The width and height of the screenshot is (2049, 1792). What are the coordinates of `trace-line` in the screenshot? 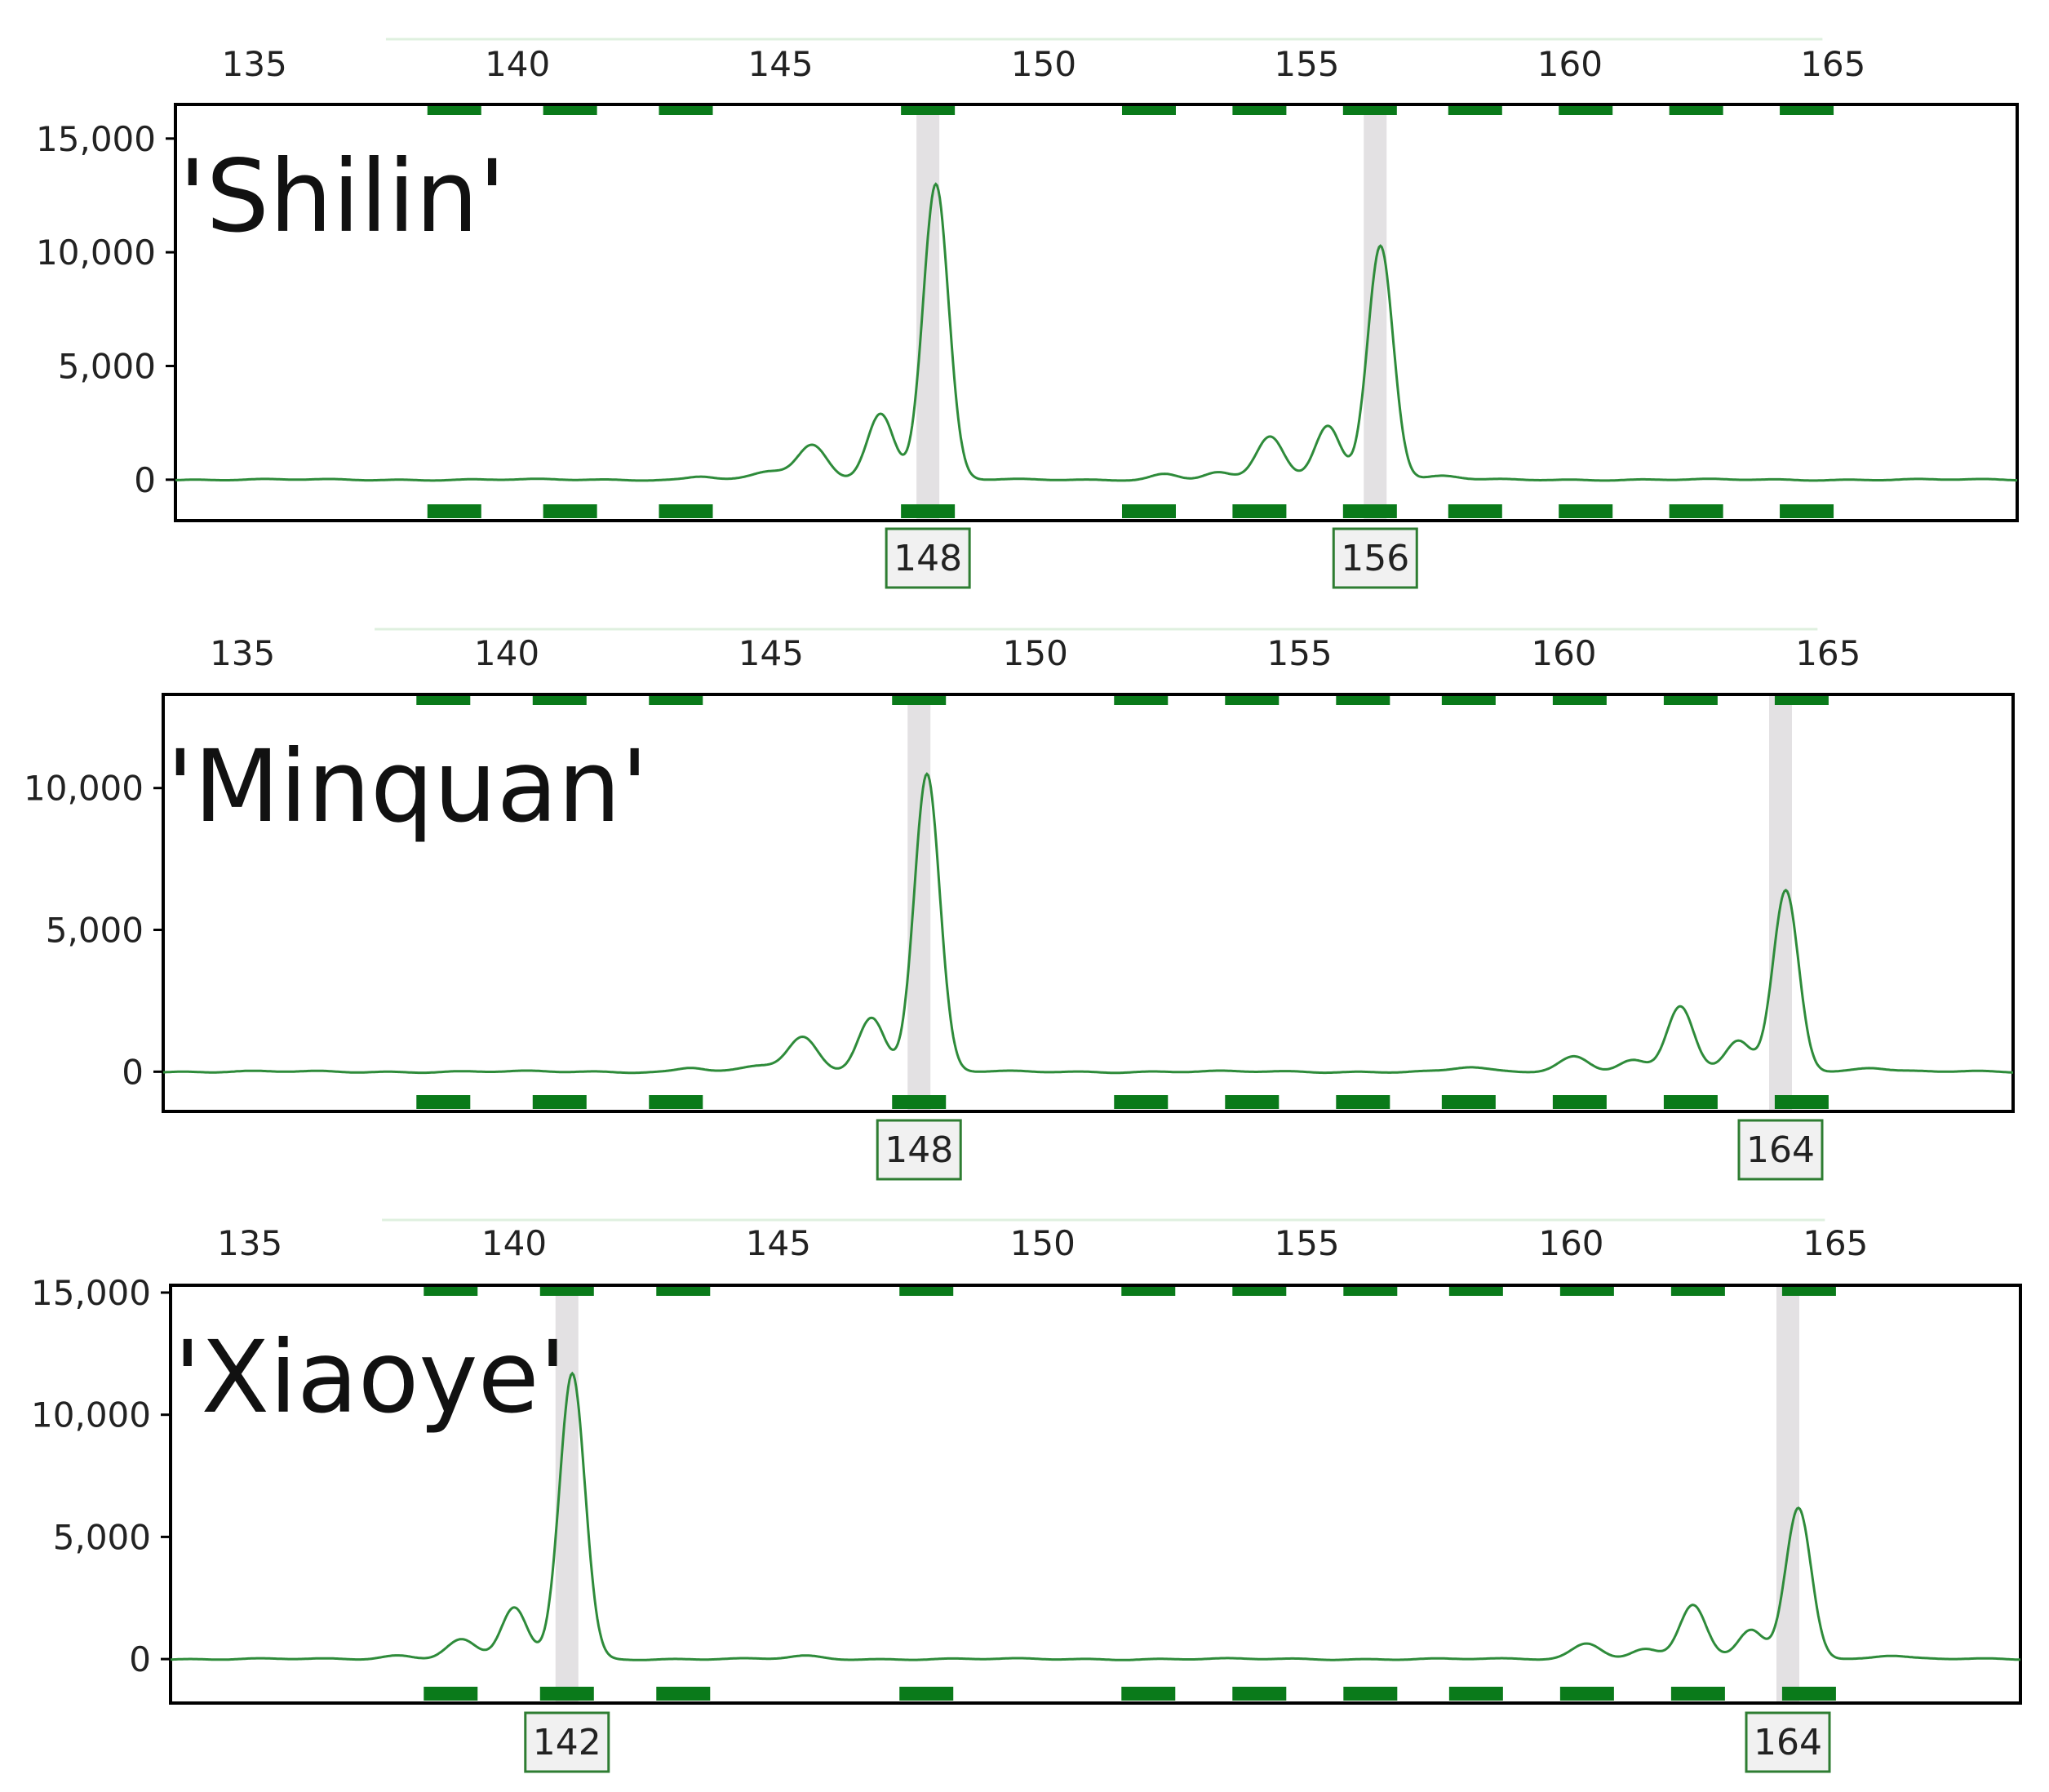 It's located at (1095, 1516).